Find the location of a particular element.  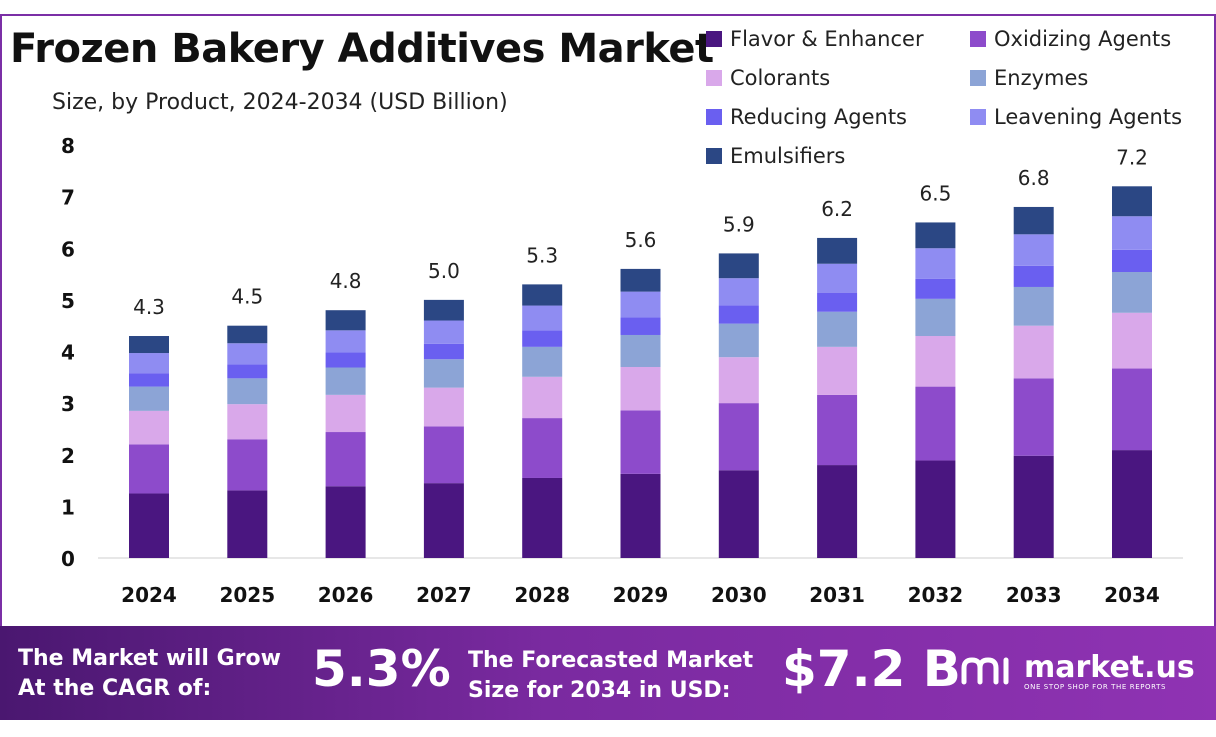

legend-label: Enzymes is located at coordinates (1041, 78).